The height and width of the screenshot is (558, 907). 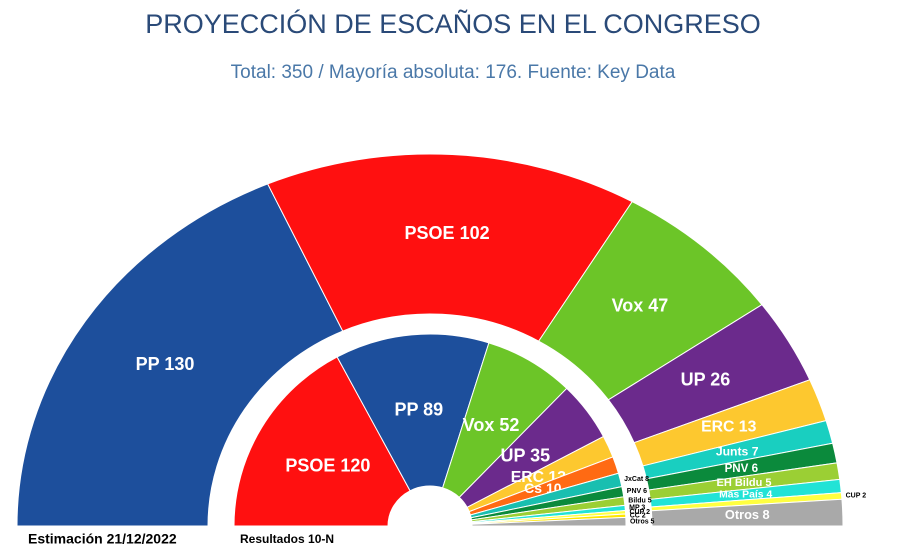 I want to click on chart-title: PROYECCIÓN DE ESCAÑOS EN EL CONGRESO, so click(x=453, y=23).